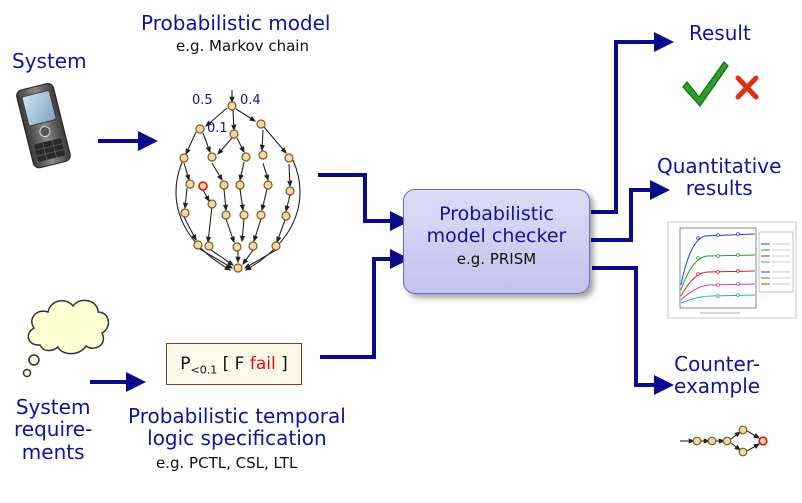 The width and height of the screenshot is (802, 503). Describe the element at coordinates (66, 338) in the screenshot. I see `thought-cloud-icon` at that location.